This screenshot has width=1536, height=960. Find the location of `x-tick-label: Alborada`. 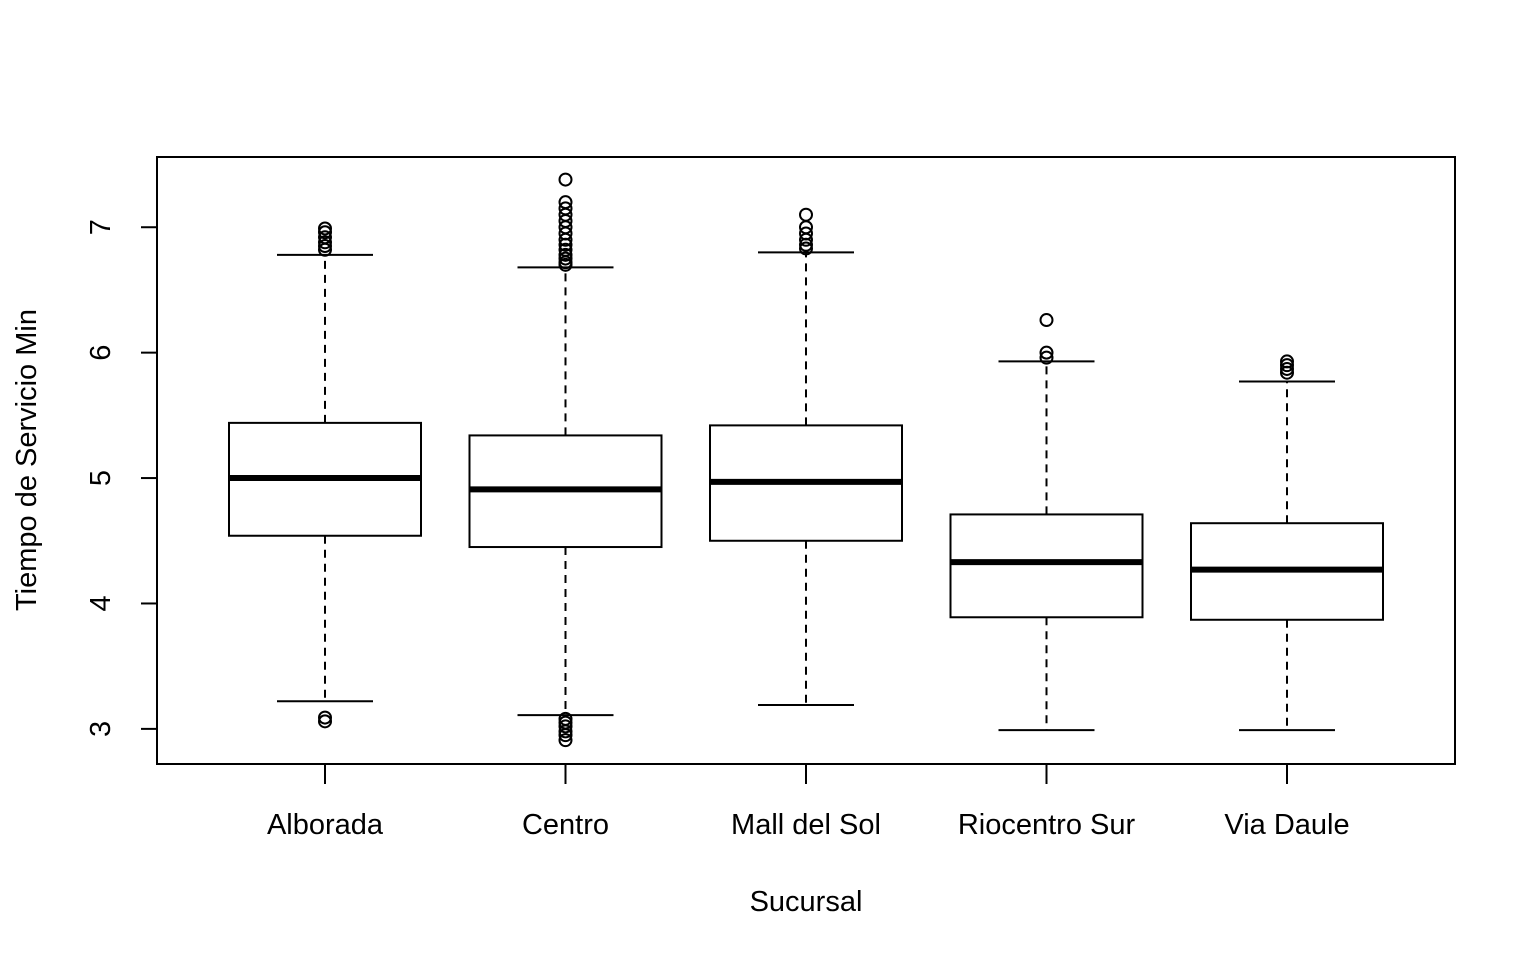

x-tick-label: Alborada is located at coordinates (325, 825).